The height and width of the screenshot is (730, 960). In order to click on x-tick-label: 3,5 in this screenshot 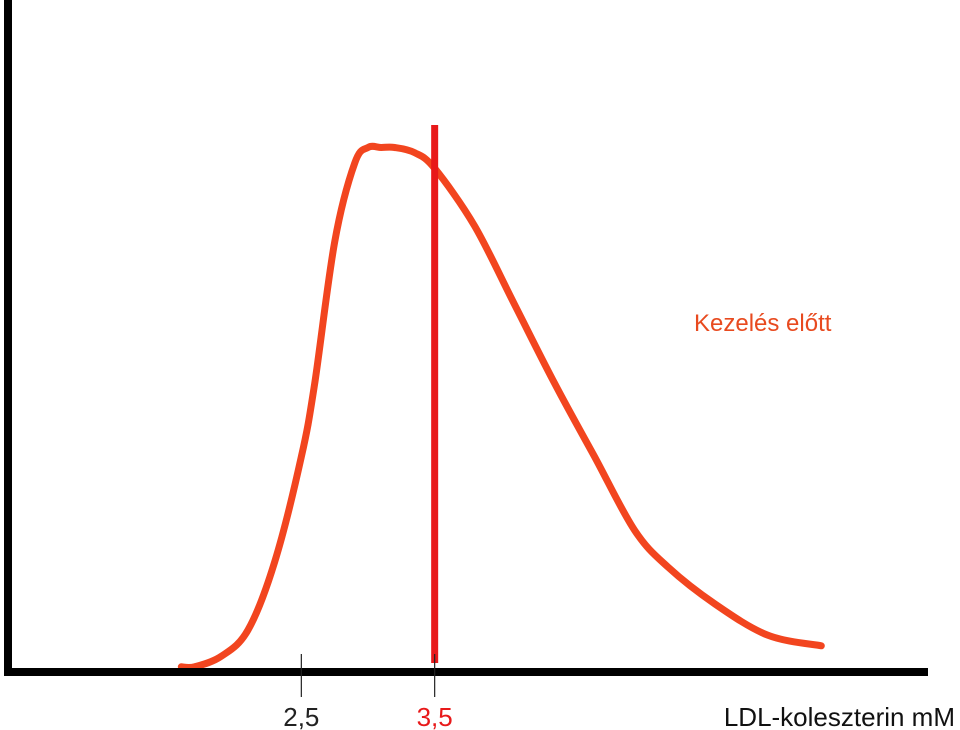, I will do `click(435, 716)`.